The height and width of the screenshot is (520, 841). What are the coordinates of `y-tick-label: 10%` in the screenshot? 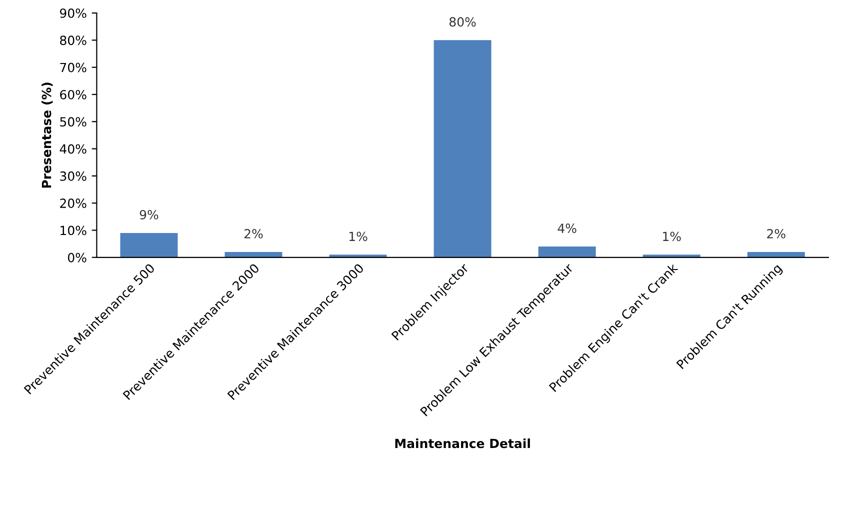 It's located at (73, 231).